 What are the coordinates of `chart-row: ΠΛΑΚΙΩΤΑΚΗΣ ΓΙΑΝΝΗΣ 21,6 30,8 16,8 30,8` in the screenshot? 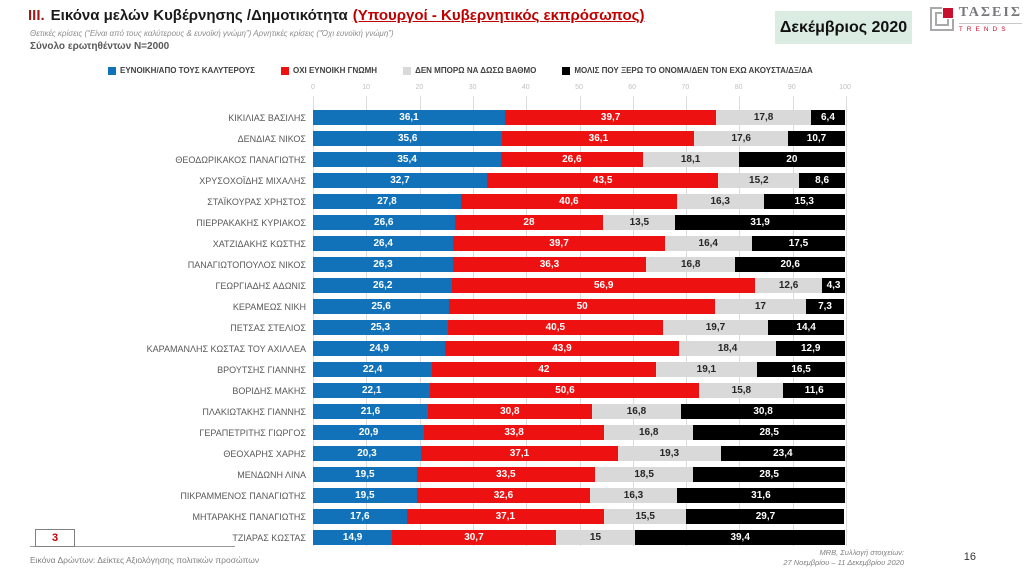 It's located at (422, 411).